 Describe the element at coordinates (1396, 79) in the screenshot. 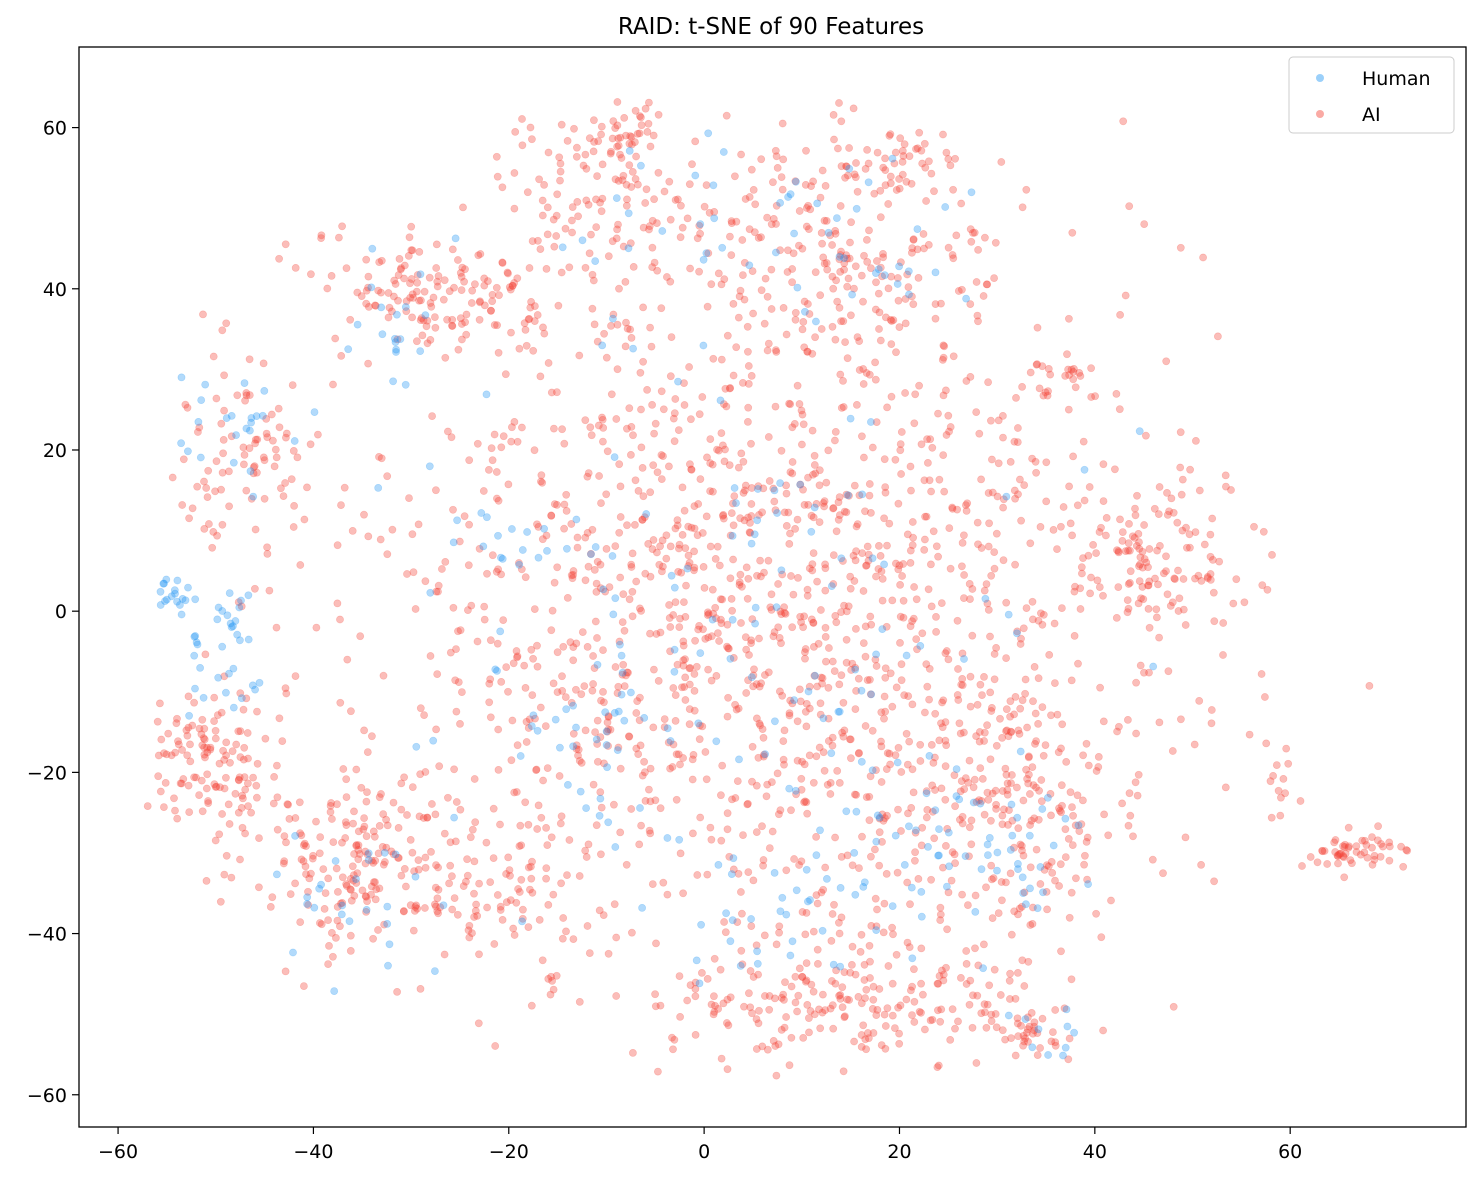

I see `legend-human-label: Human` at that location.